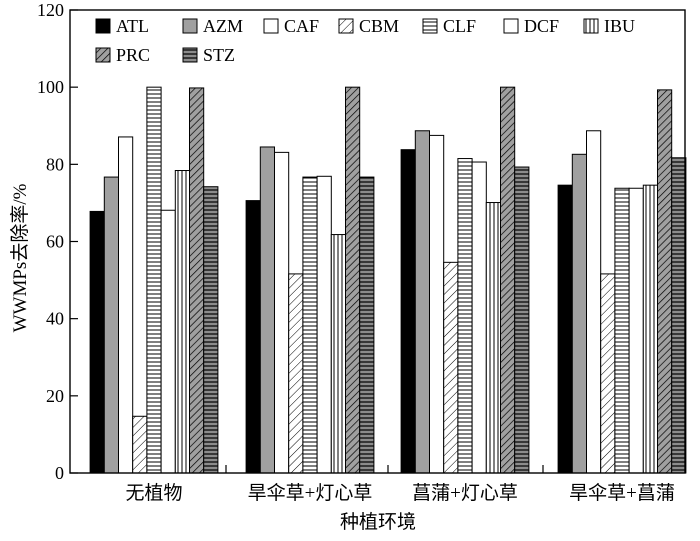  What do you see at coordinates (379, 26) in the screenshot?
I see `legend-label-cbm: CBM` at bounding box center [379, 26].